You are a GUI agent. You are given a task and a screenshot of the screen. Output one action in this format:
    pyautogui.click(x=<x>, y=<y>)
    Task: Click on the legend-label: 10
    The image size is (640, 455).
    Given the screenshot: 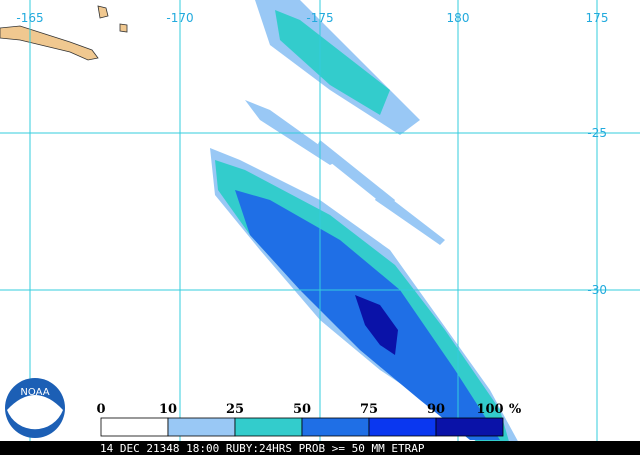 What is the action you would take?
    pyautogui.click(x=168, y=409)
    